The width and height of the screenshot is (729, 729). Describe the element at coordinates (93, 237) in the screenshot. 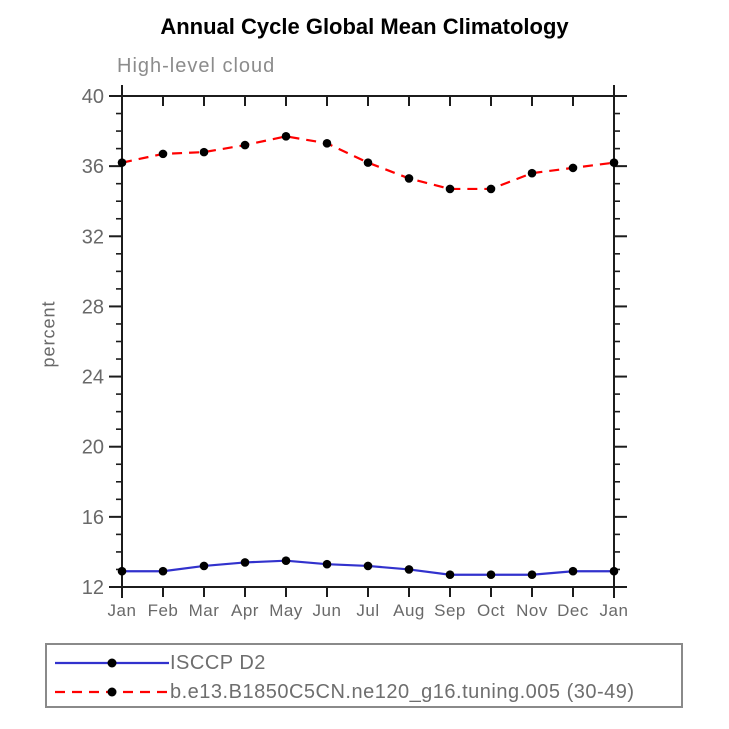

I see `svg-text: 32` at that location.